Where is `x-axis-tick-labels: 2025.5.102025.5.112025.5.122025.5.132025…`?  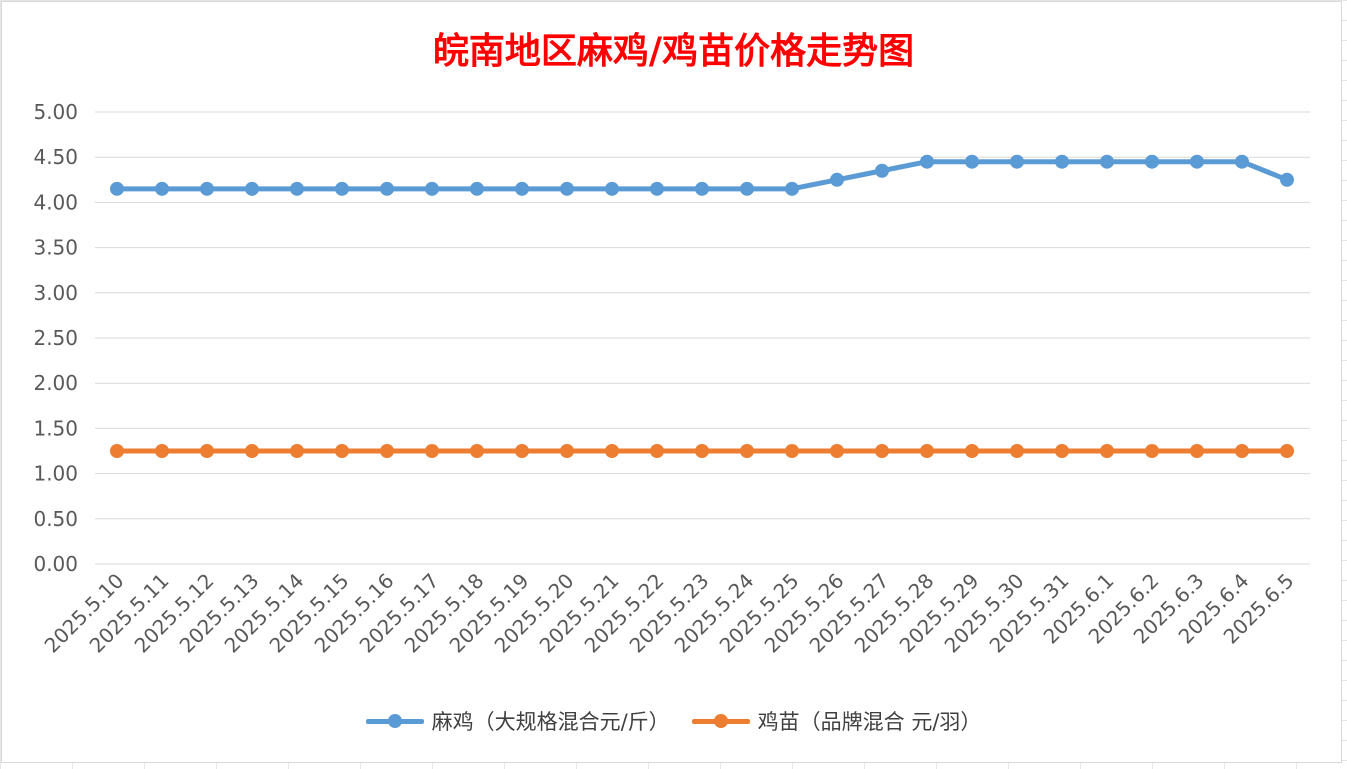
x-axis-tick-labels: 2025.5.102025.5.112025.5.122025.5.132025… is located at coordinates (669, 613).